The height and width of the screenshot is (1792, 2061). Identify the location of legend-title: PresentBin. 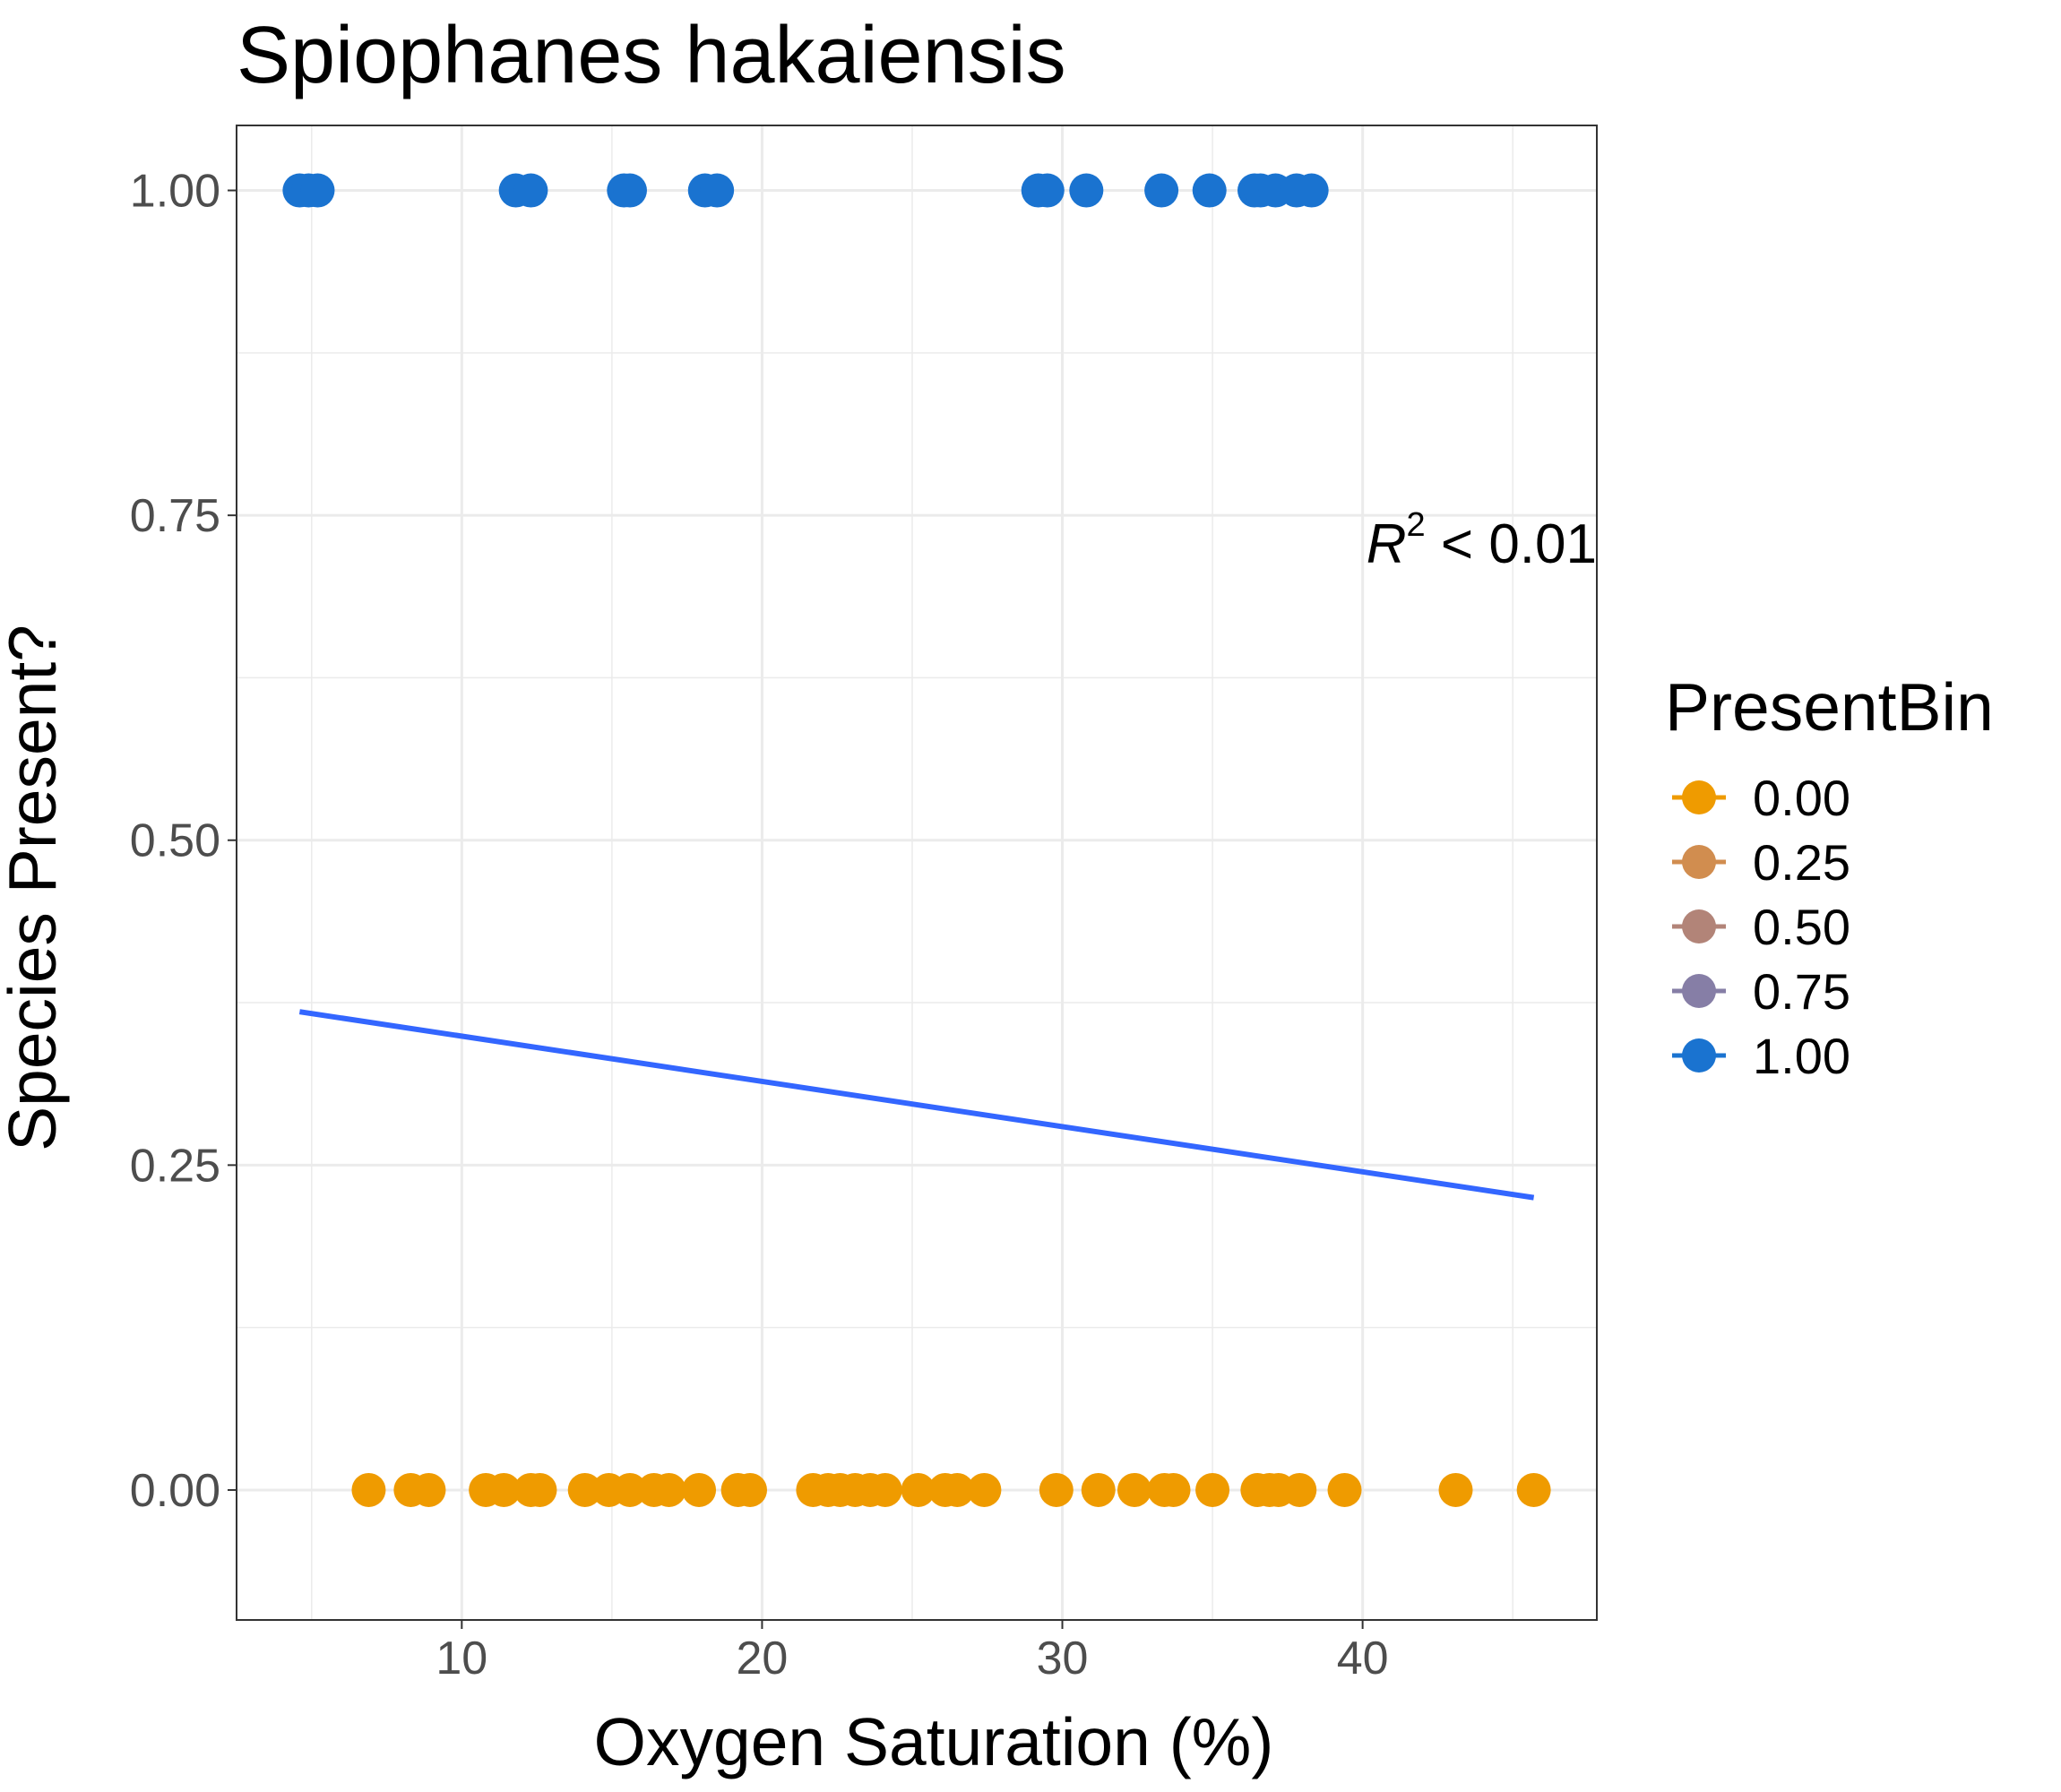
(1829, 707).